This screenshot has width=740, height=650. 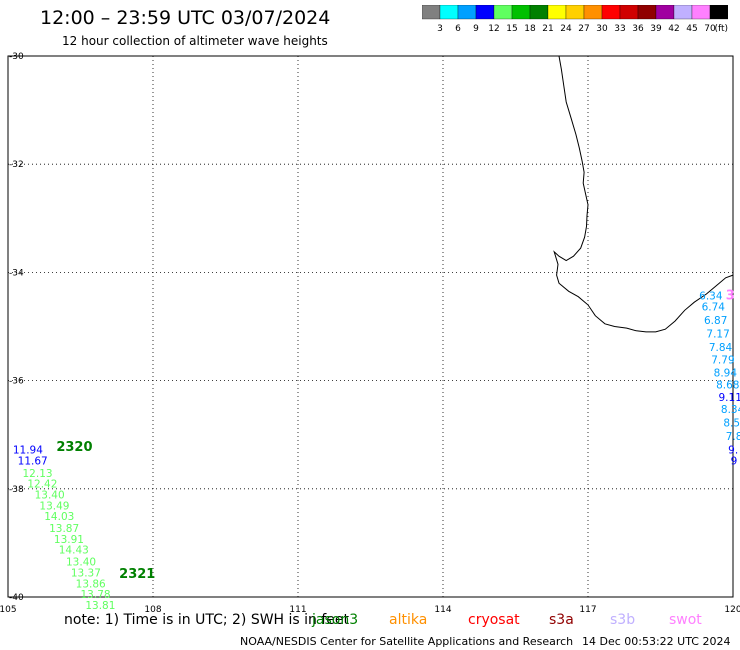 I want to click on lat-tick-label: -32, so click(x=16, y=165).